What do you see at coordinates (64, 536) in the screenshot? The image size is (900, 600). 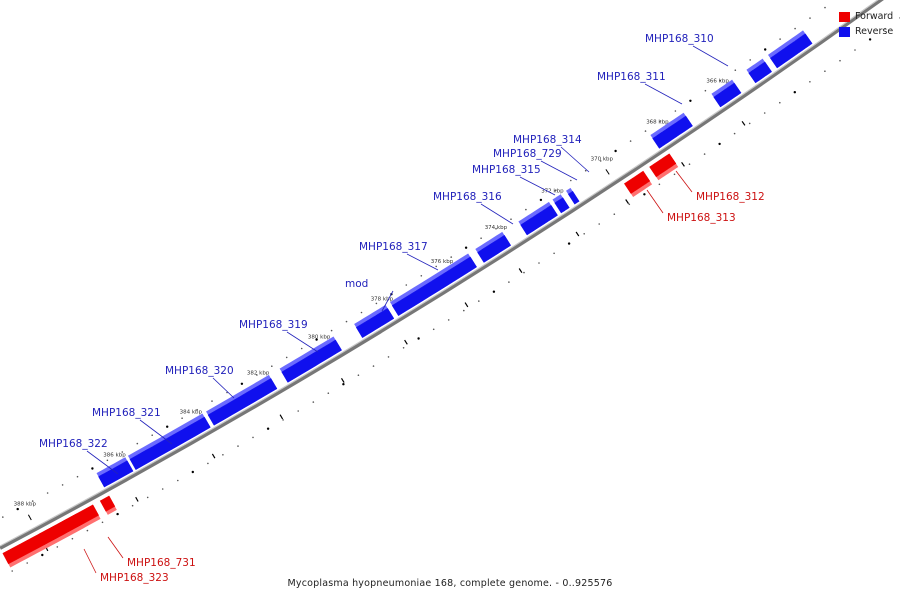 I see `gene-forward-segment-lower-top-face` at bounding box center [64, 536].